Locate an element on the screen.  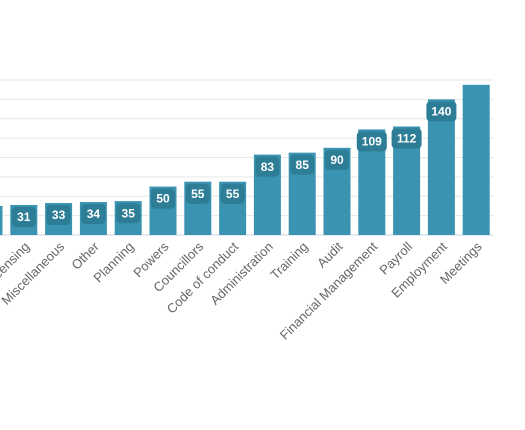
value-label: 112 is located at coordinates (407, 139).